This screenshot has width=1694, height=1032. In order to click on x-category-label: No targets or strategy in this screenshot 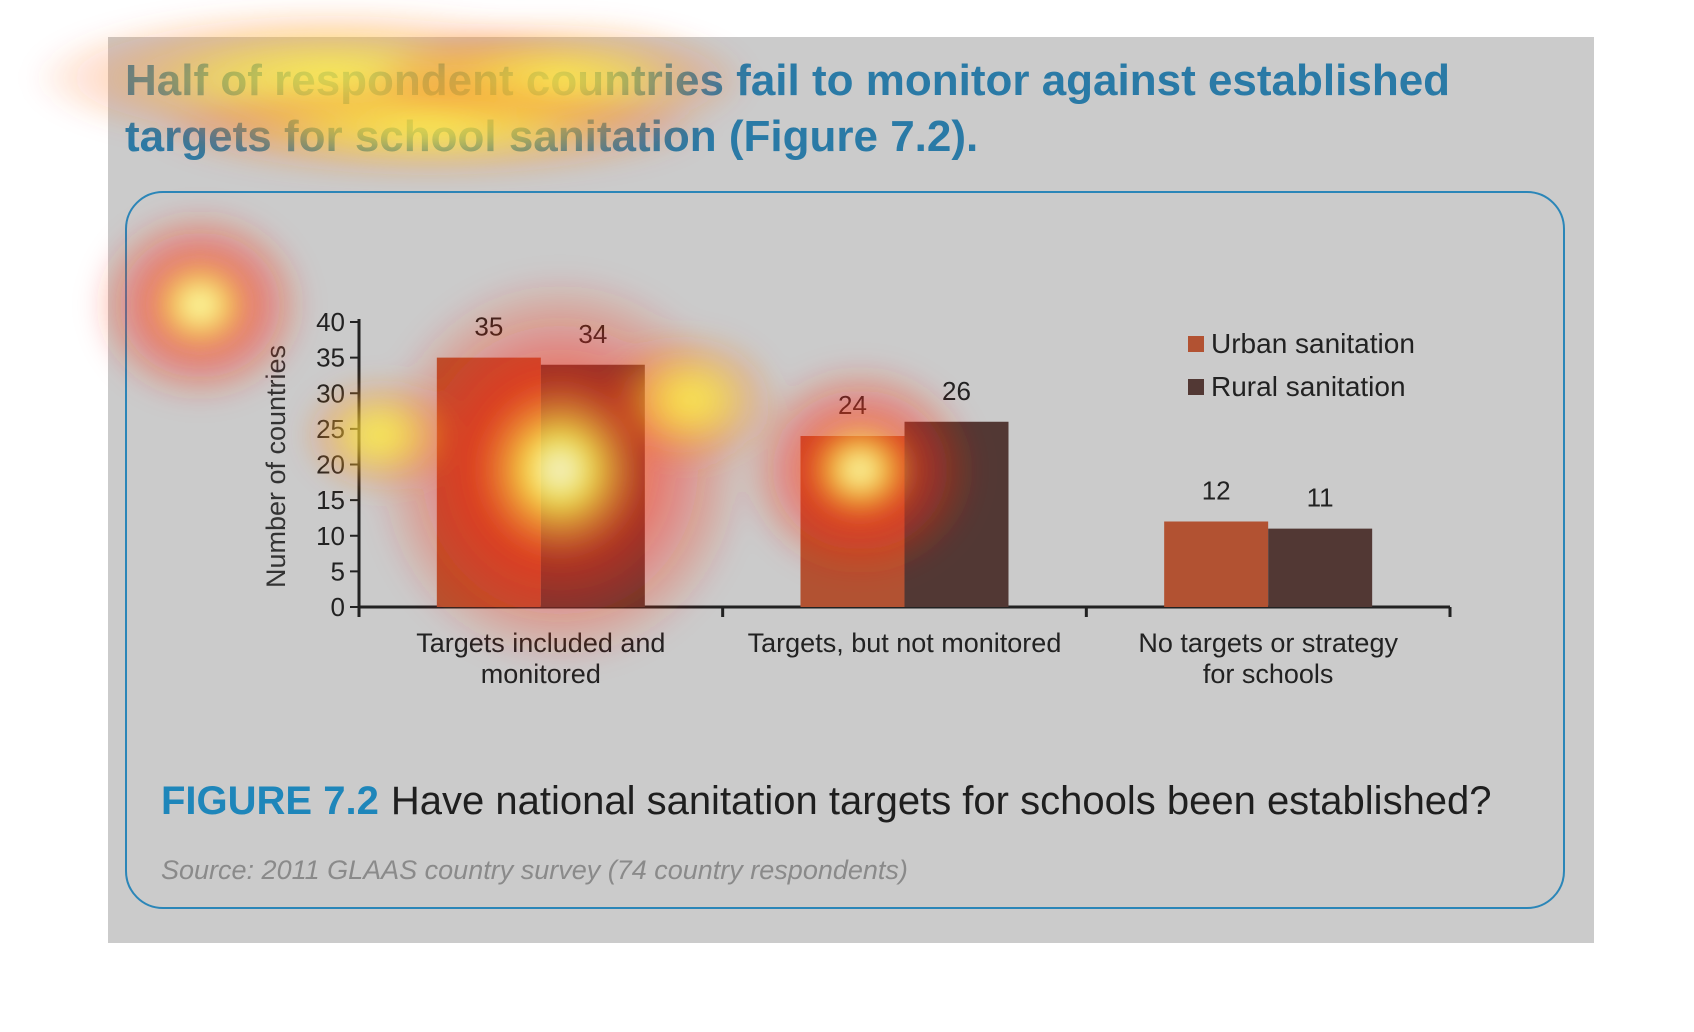, I will do `click(1268, 643)`.